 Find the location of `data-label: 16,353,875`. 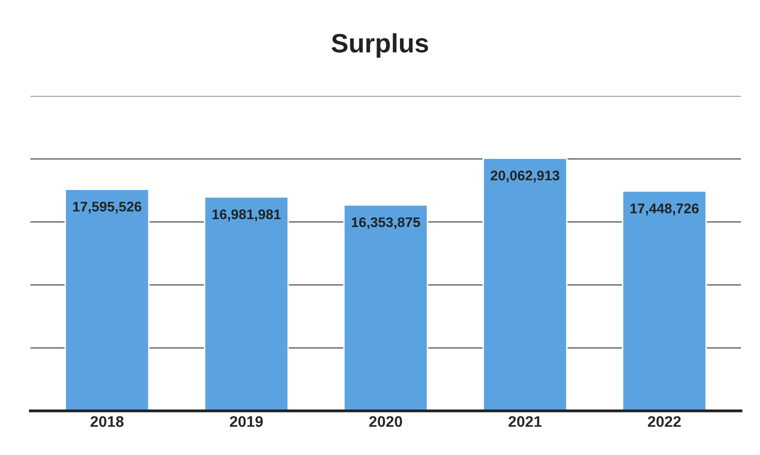

data-label: 16,353,875 is located at coordinates (386, 223).